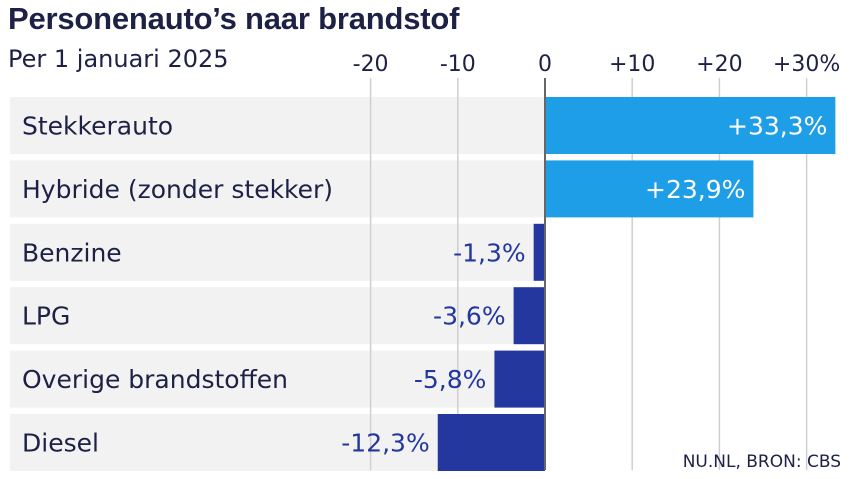 The image size is (853, 479). Describe the element at coordinates (177, 189) in the screenshot. I see `category-label-hybride-zonder-stekker: Hybride (zonder stekker)` at that location.